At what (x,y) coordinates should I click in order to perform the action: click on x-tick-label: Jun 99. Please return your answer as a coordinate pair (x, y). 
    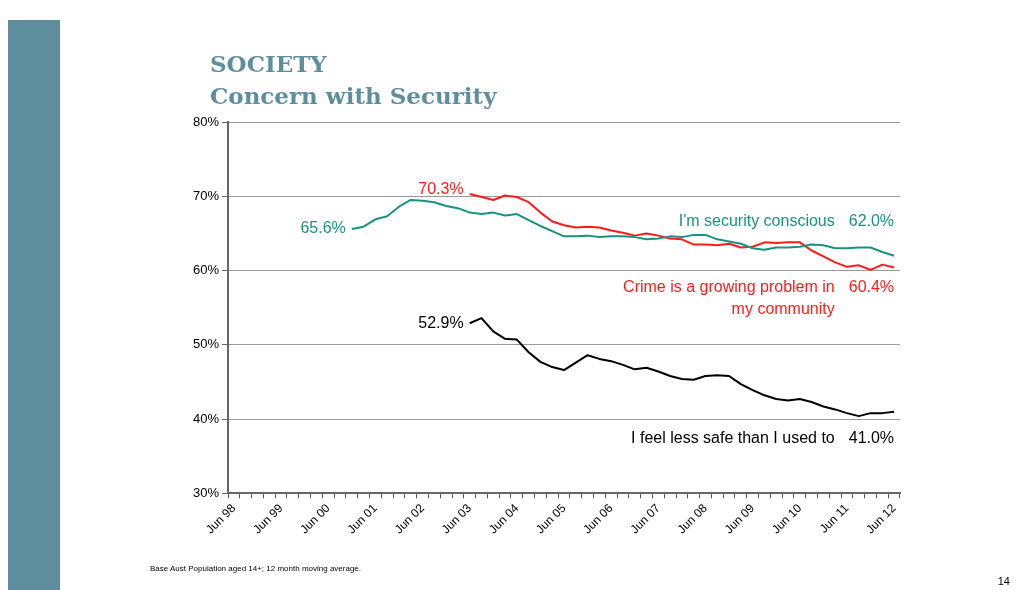
    Looking at the image, I should click on (268, 518).